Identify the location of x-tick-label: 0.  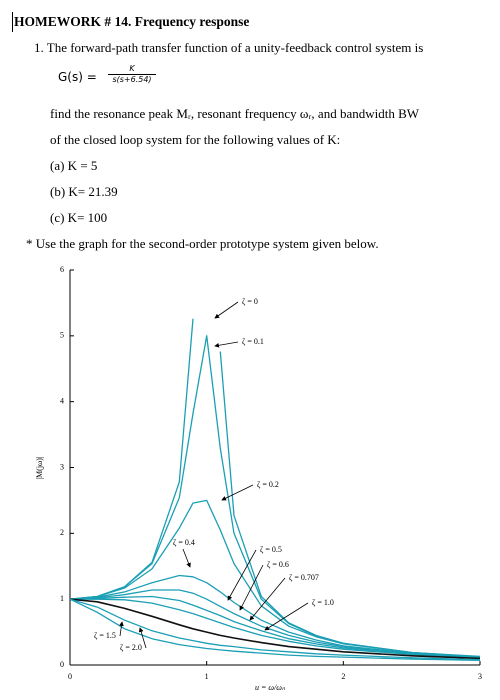
(70, 676).